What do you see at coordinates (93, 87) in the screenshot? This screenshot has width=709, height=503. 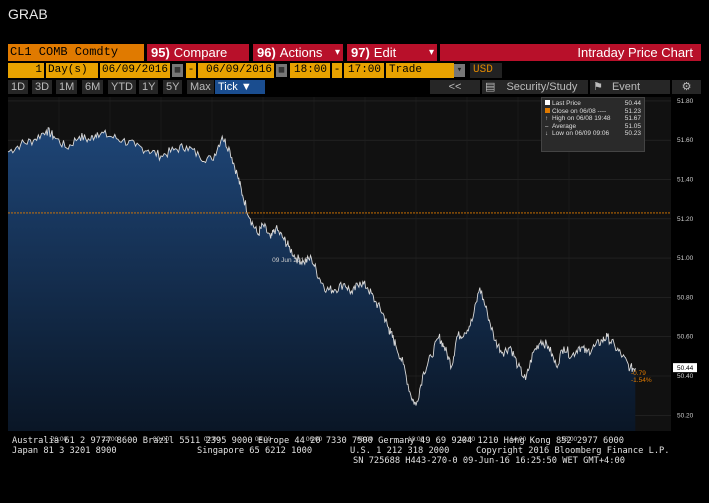 I see `range-6m: 6M` at bounding box center [93, 87].